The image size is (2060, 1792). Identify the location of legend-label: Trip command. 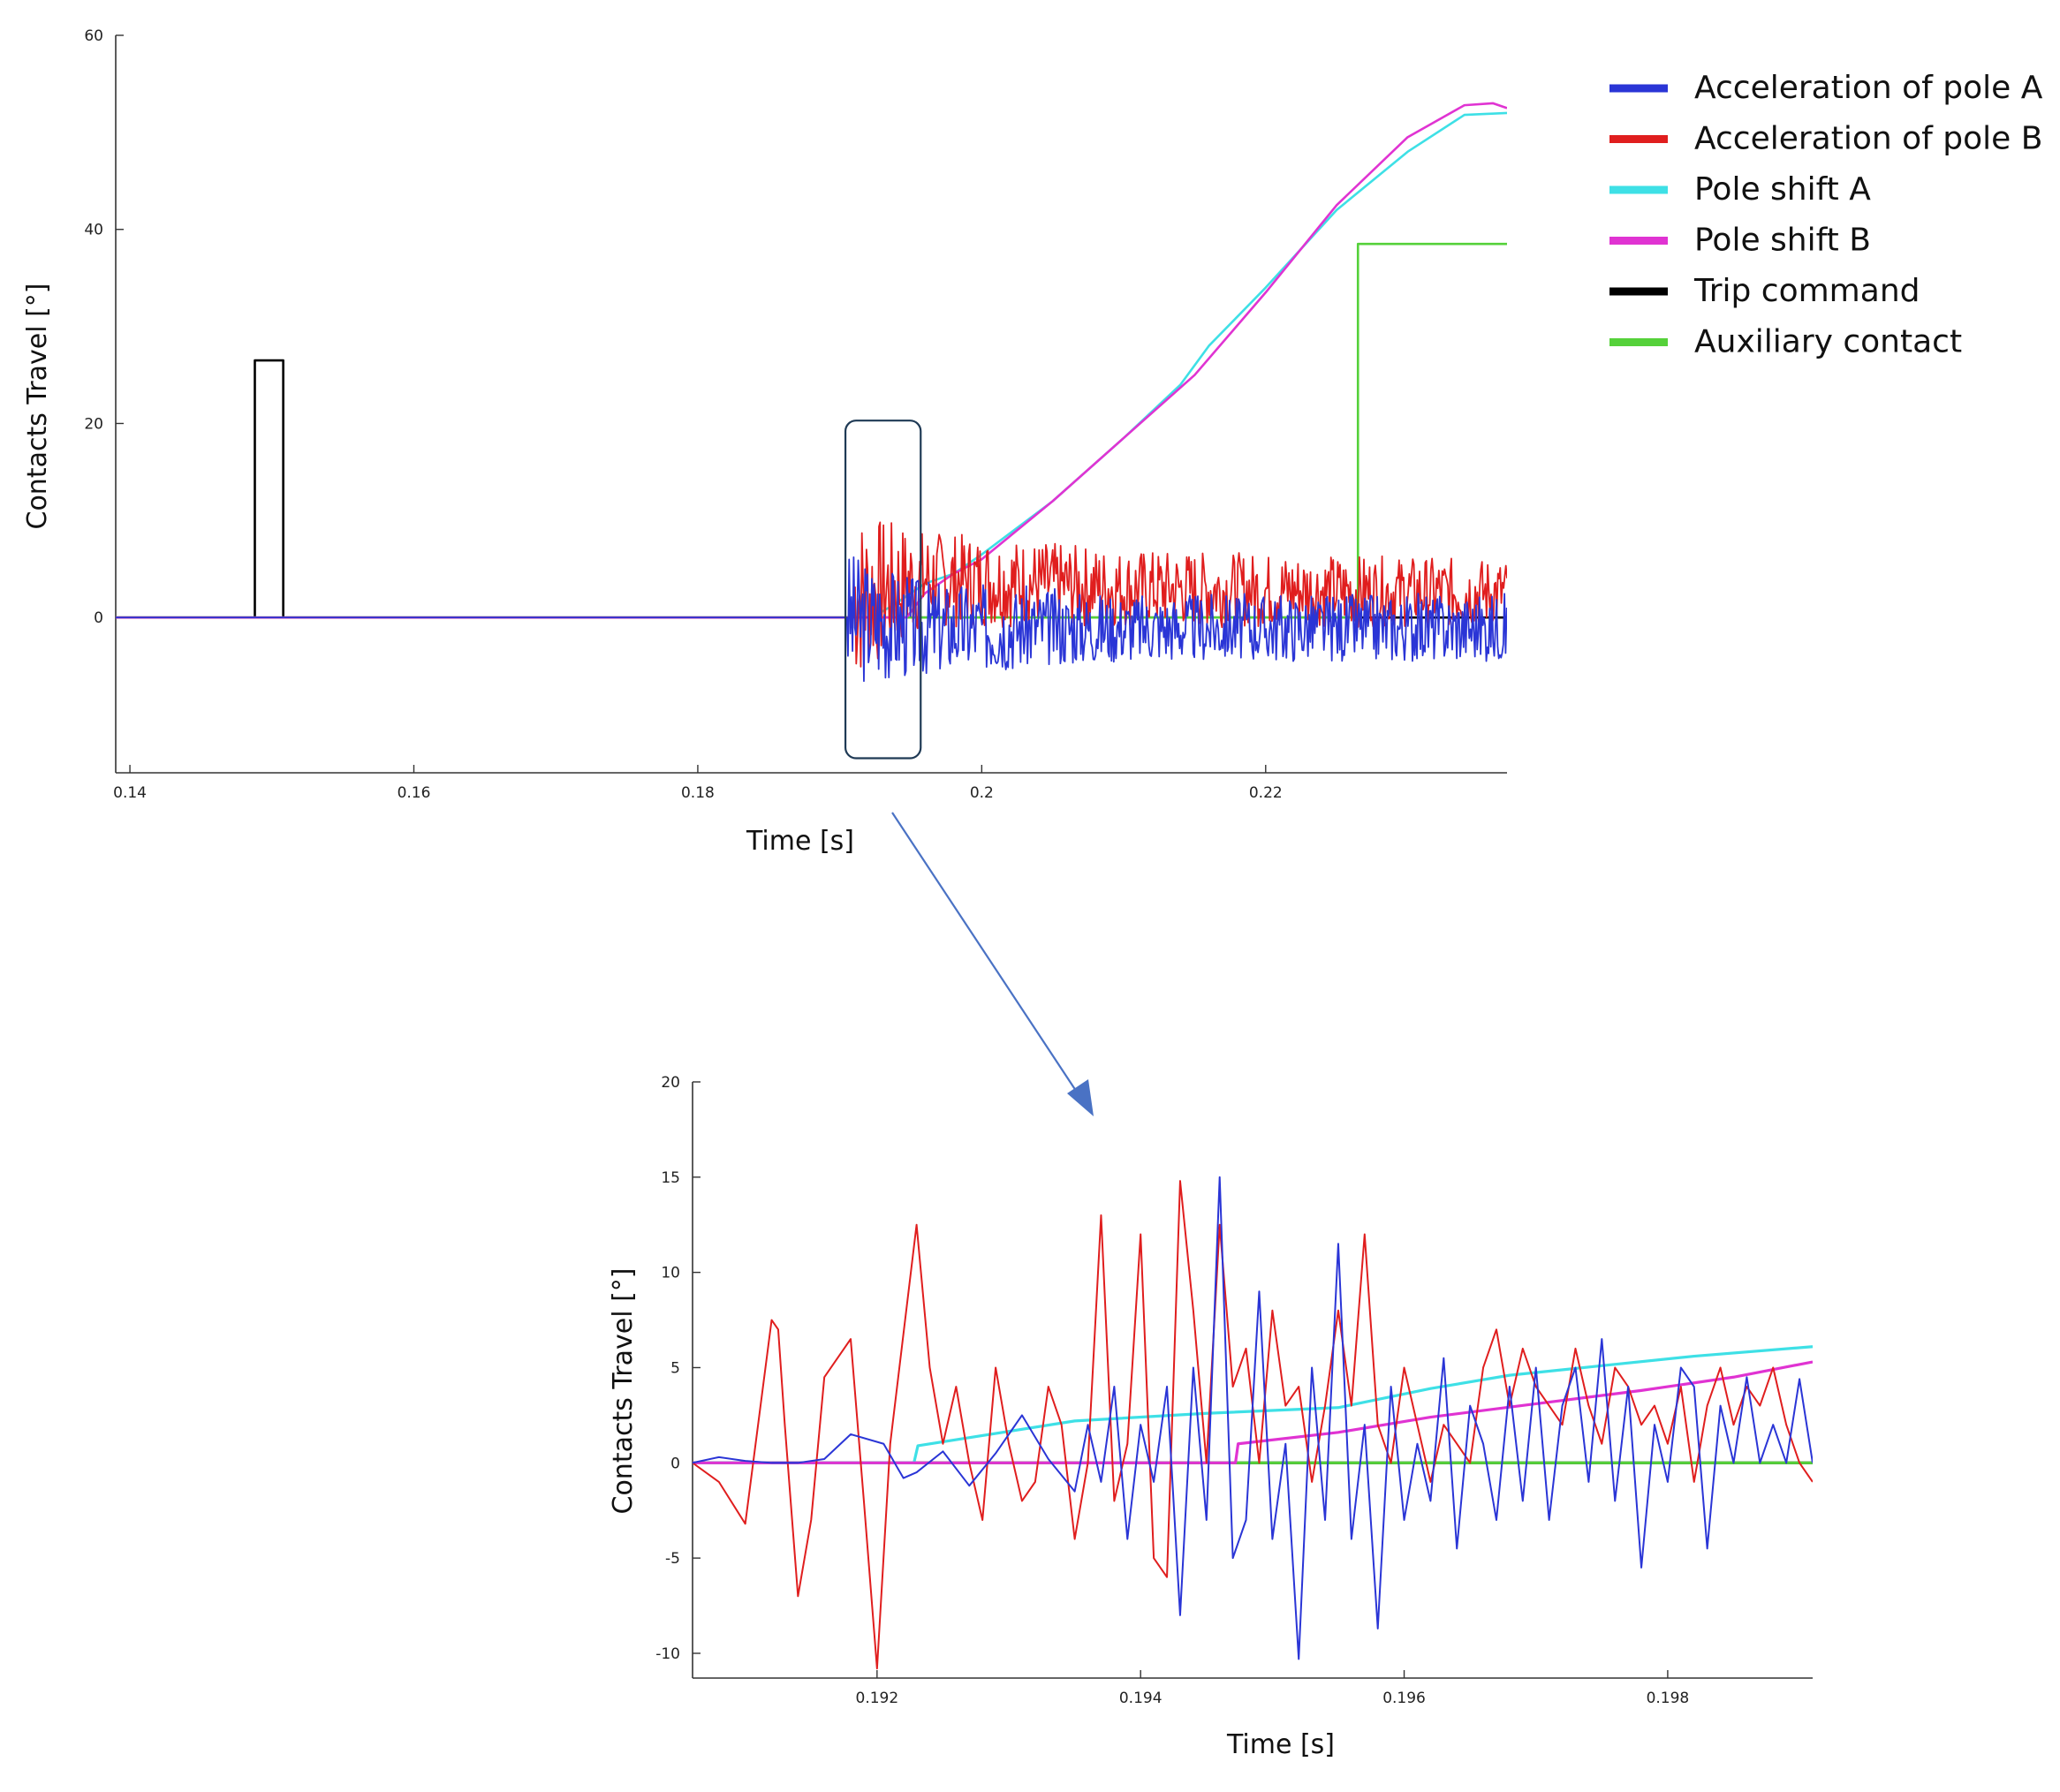
(1806, 291).